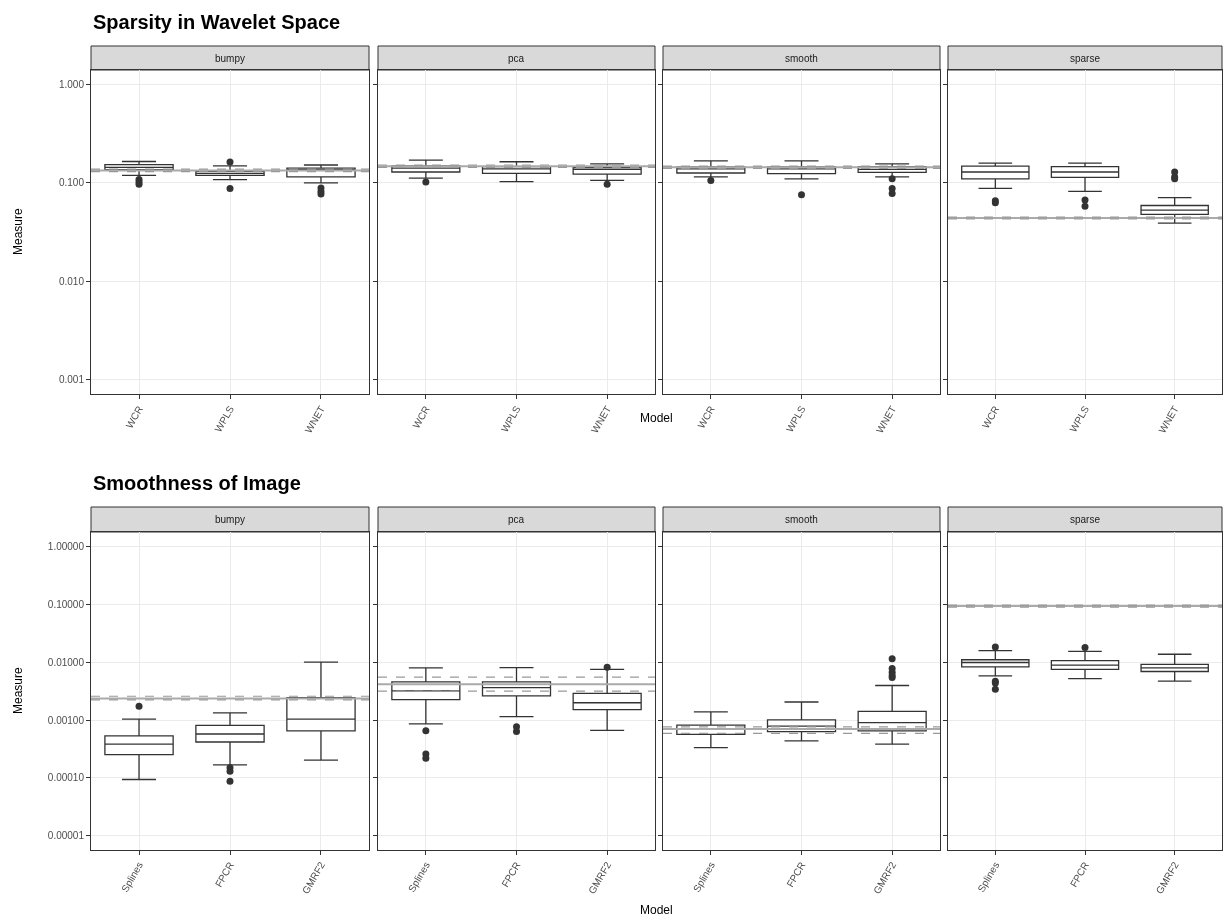 This screenshot has height=924, width=1225. What do you see at coordinates (66, 836) in the screenshot?
I see `y-tick-label: 0.00001` at bounding box center [66, 836].